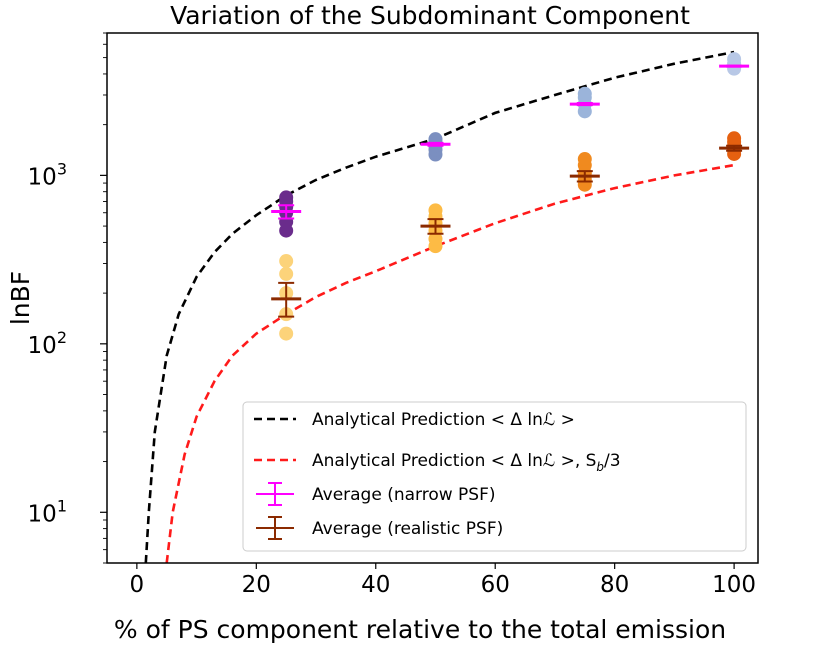 This screenshot has height=649, width=814. I want to click on y-tick-label: 10², so click(47, 343).